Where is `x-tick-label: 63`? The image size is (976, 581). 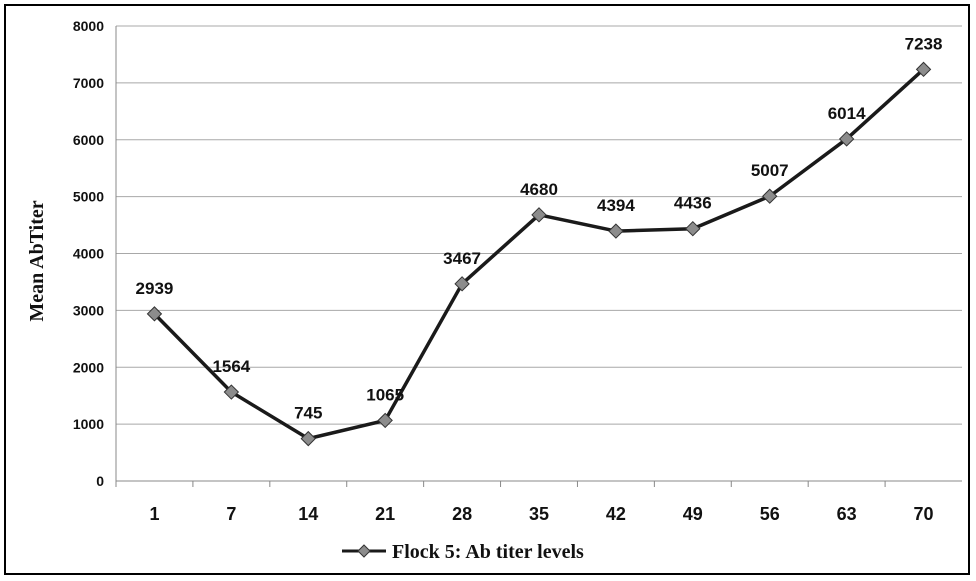 x-tick-label: 63 is located at coordinates (847, 514).